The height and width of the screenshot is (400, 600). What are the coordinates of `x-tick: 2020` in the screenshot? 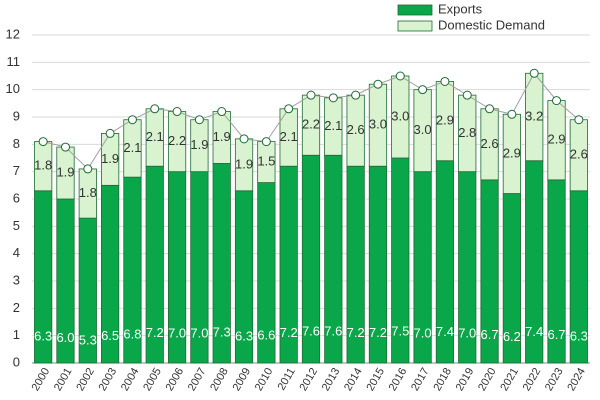 It's located at (487, 379).